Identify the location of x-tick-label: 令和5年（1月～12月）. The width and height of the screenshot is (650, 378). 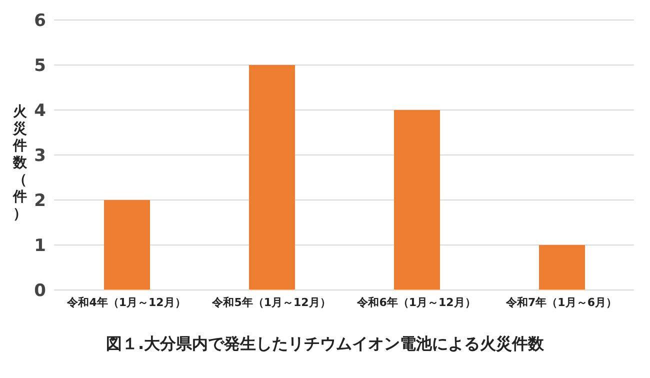
(271, 302).